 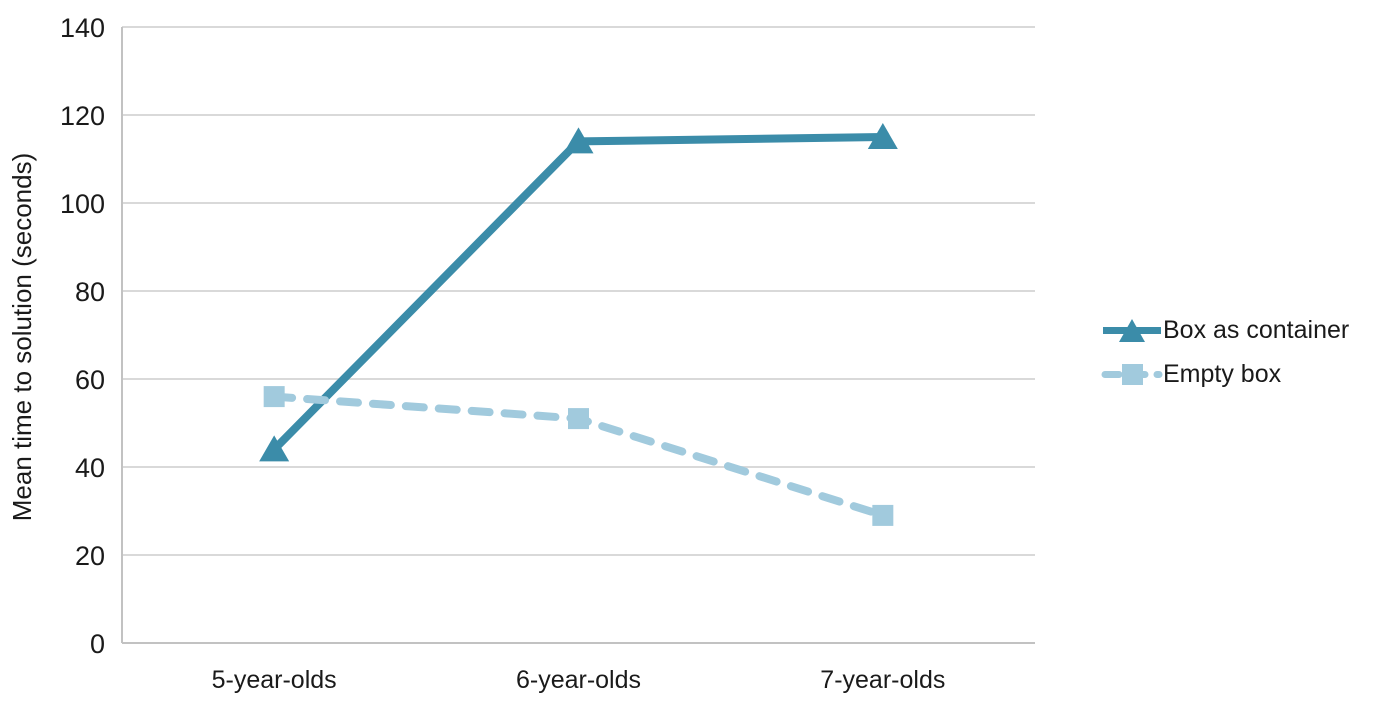 I want to click on y-axis-title: Mean time to solution (seconds), so click(x=22, y=337).